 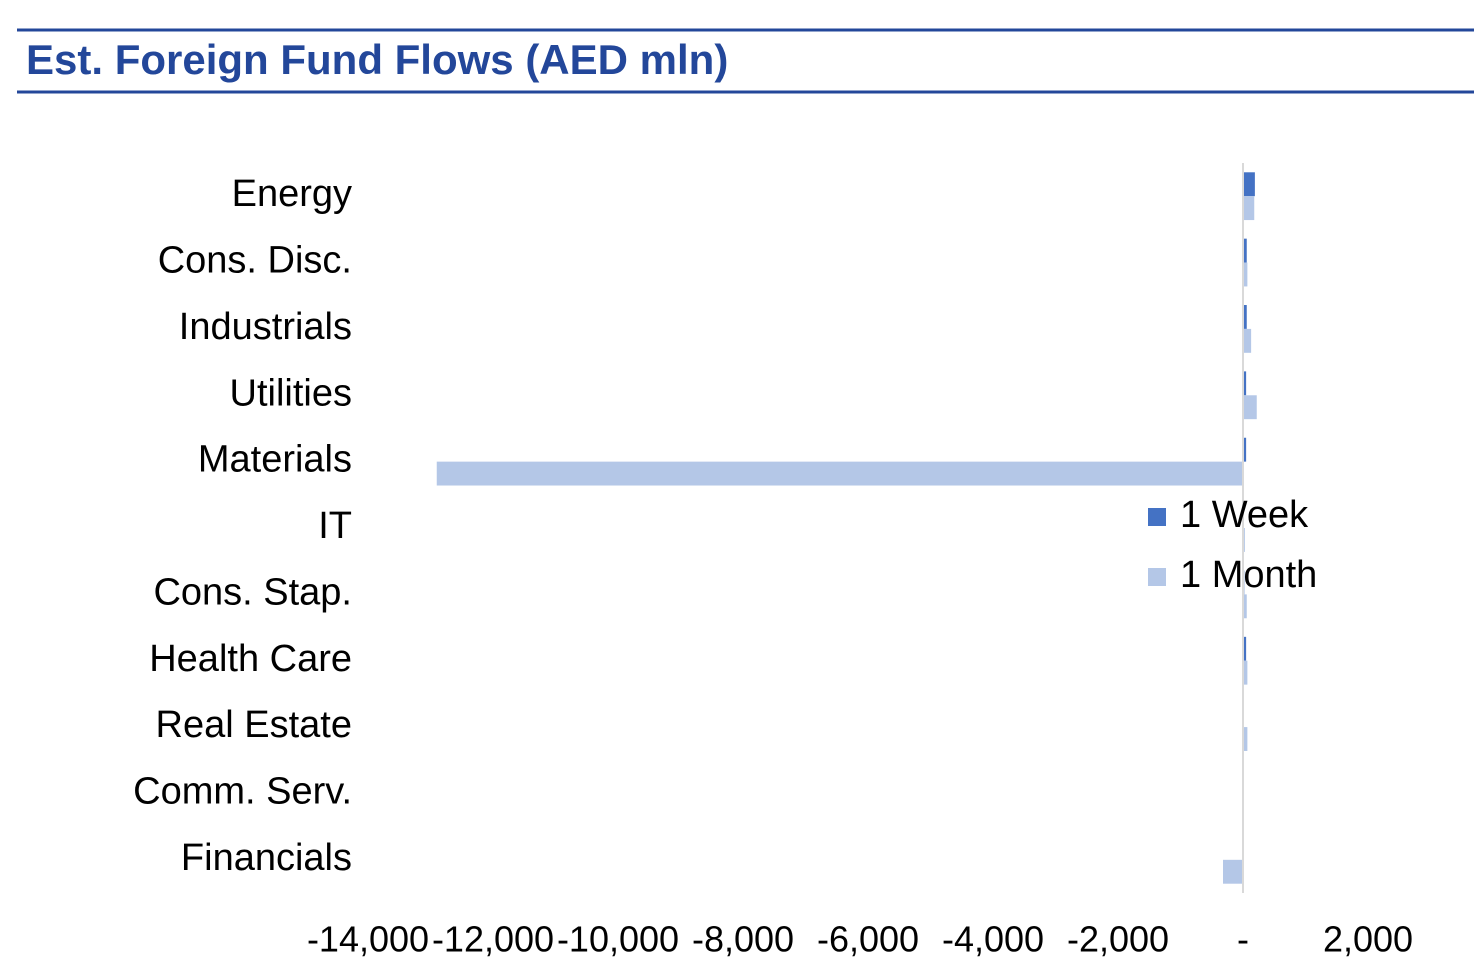 What do you see at coordinates (254, 725) in the screenshot?
I see `y-tick-label: Real Estate` at bounding box center [254, 725].